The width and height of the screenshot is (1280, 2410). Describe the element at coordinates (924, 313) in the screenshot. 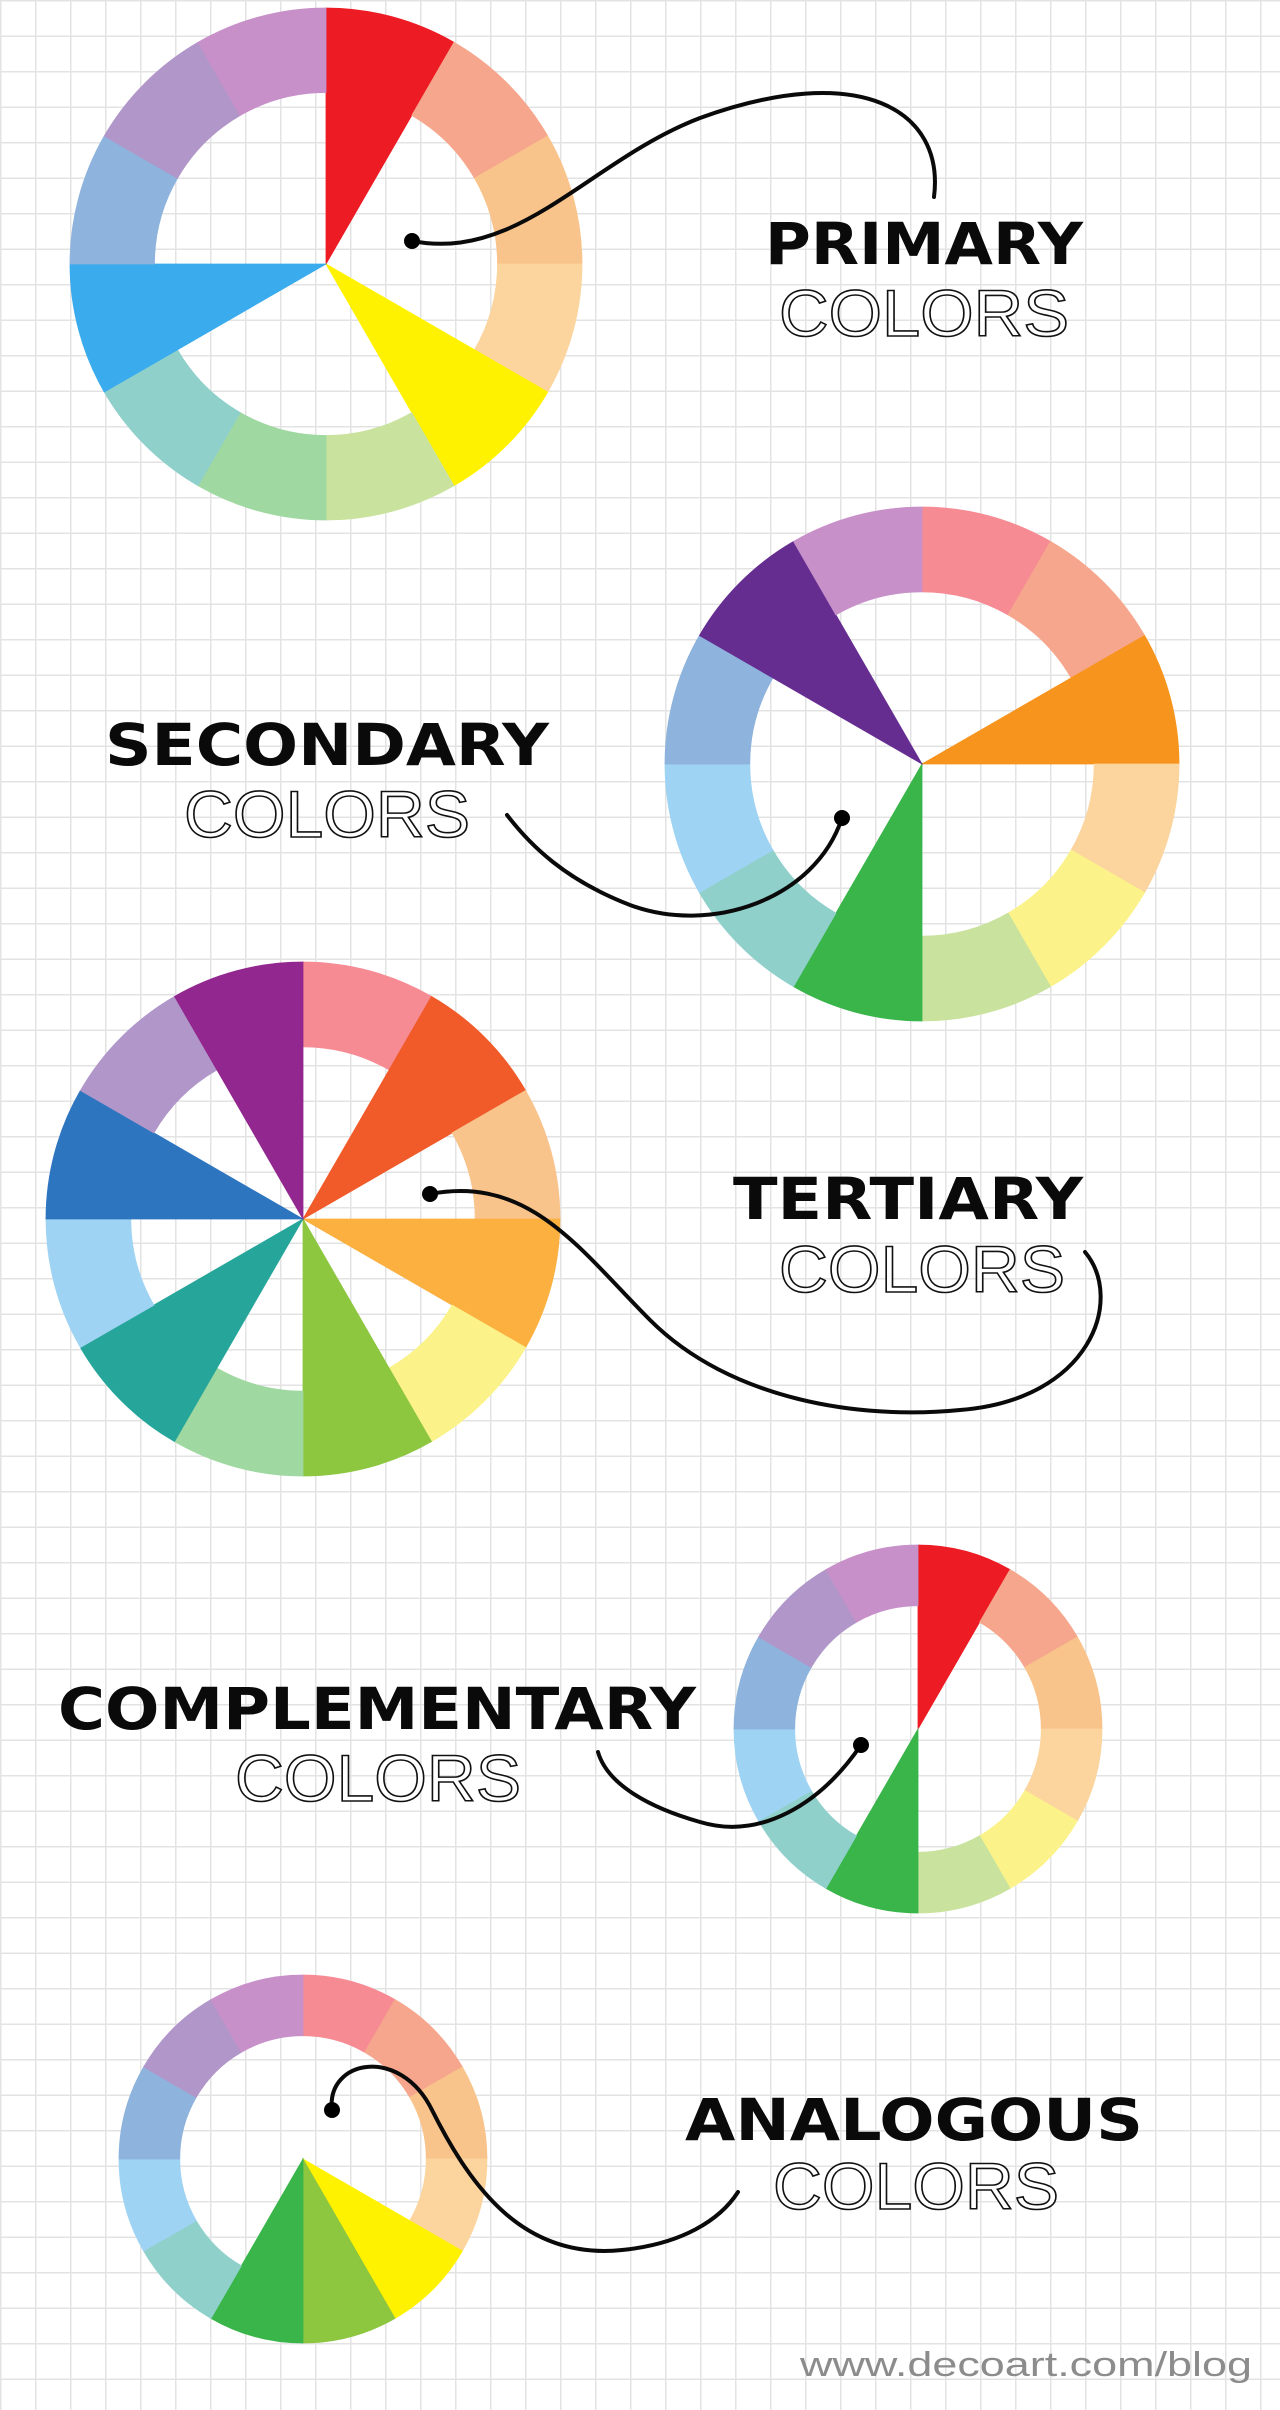

I see `label-primary-subtitle: COLORS` at that location.